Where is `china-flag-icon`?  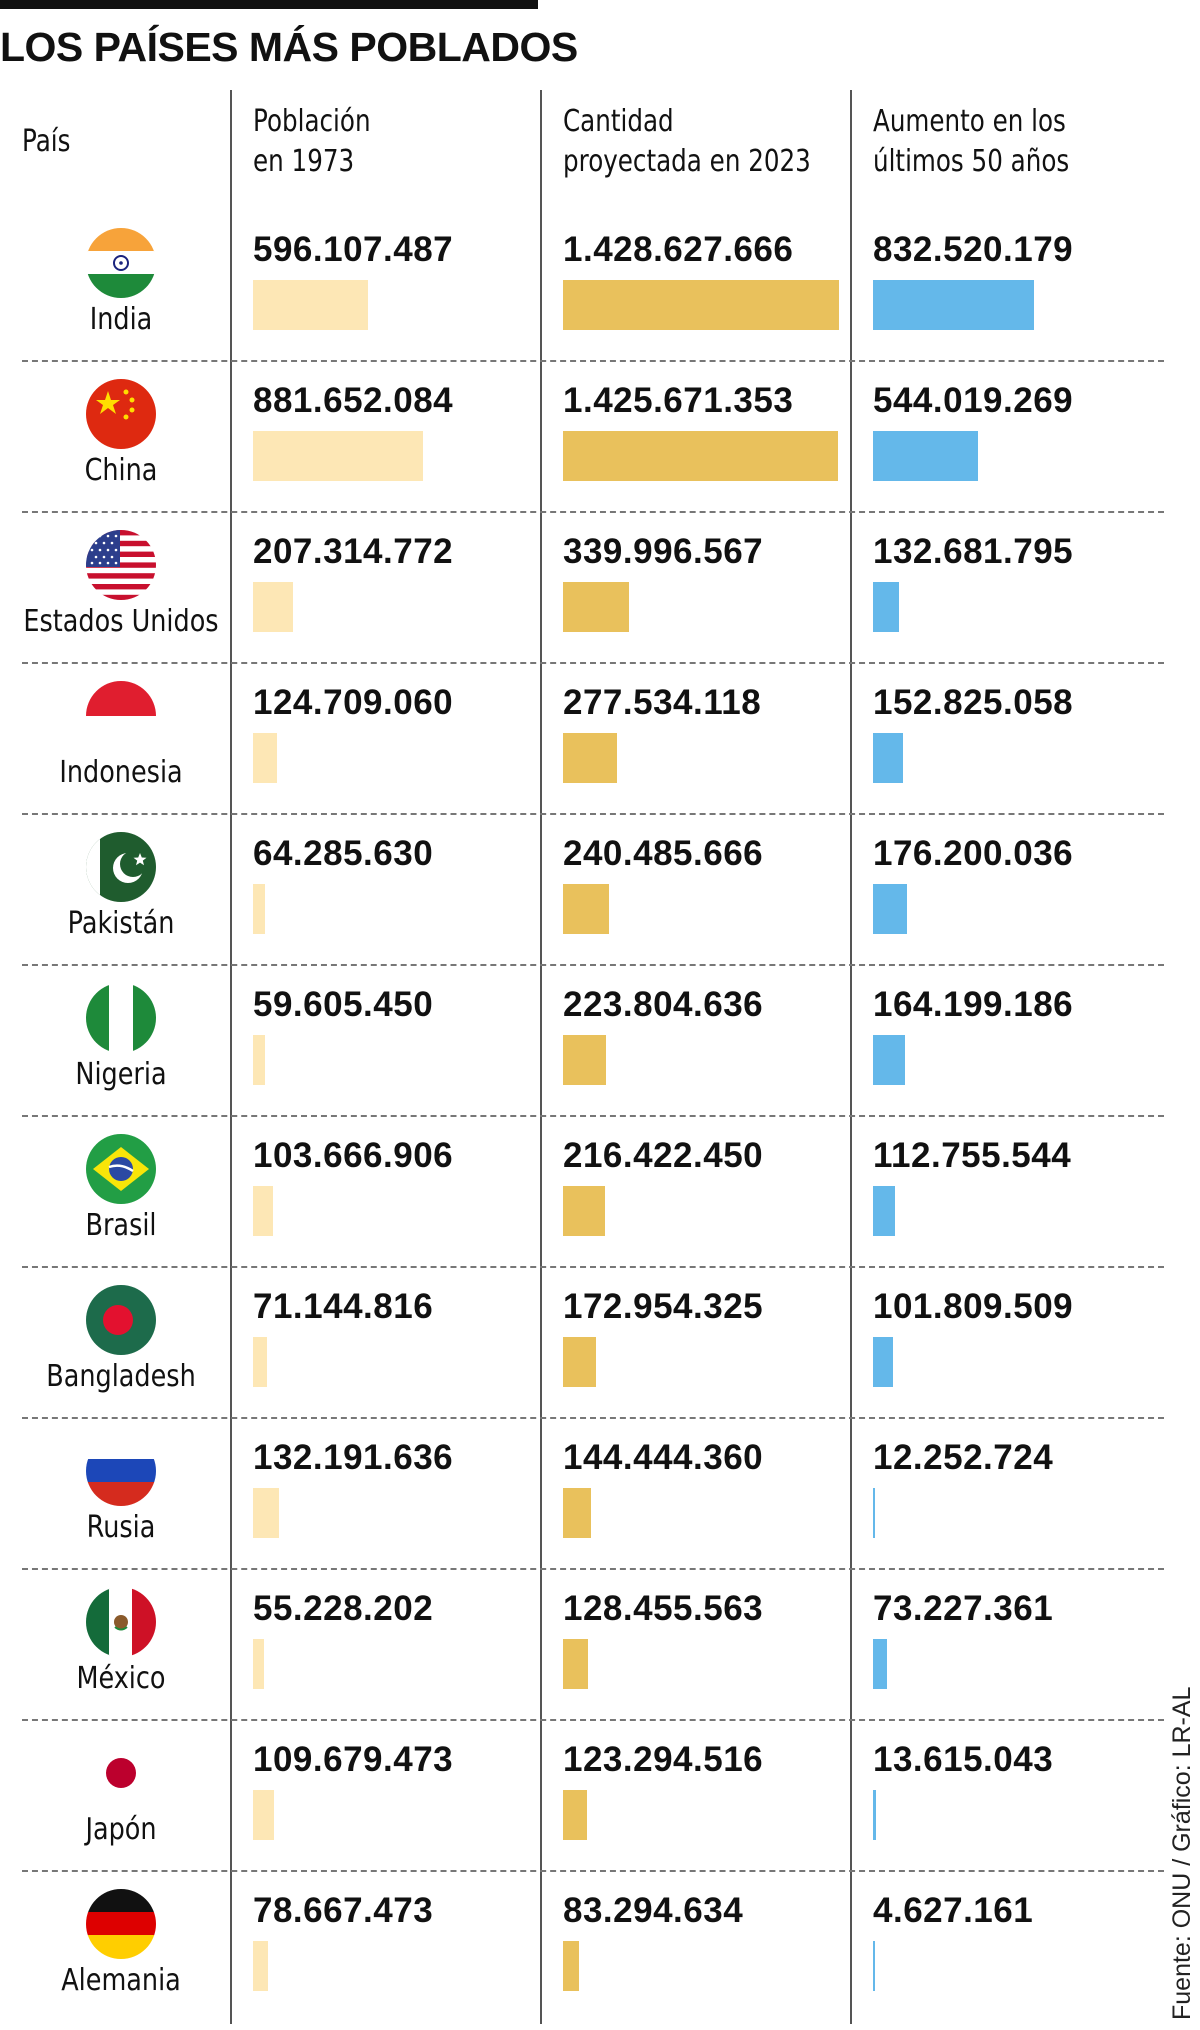
china-flag-icon is located at coordinates (121, 414).